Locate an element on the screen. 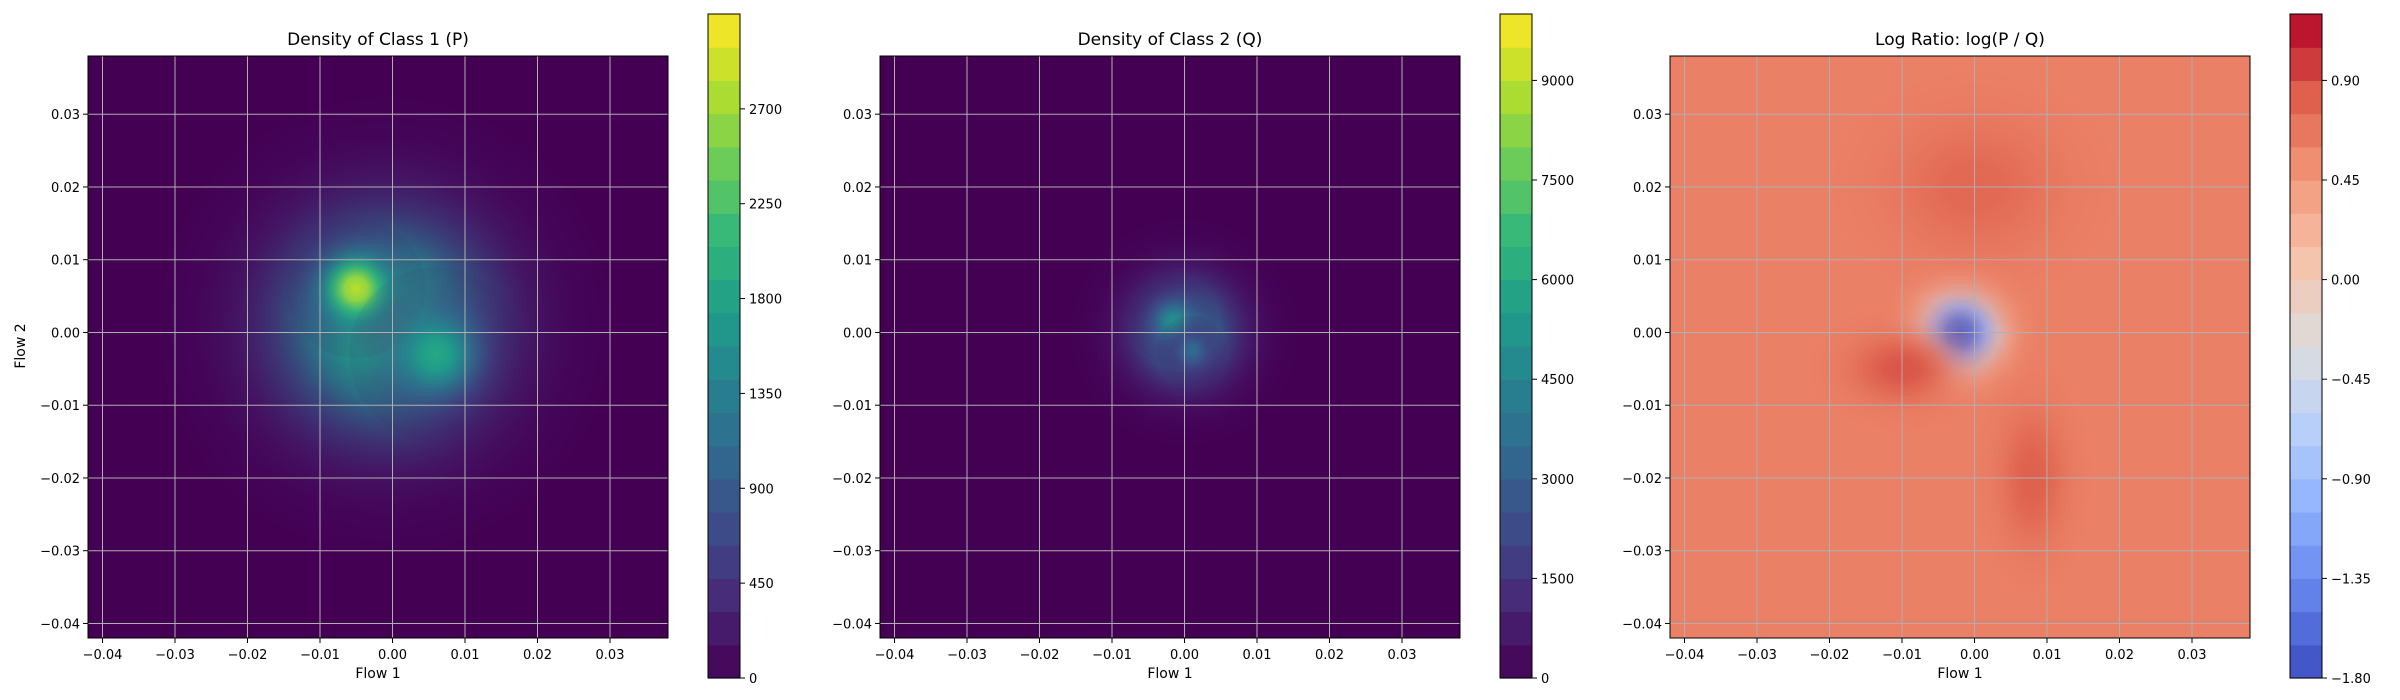 The image size is (2400, 700). x-tick-label: −0.02 is located at coordinates (1830, 655).